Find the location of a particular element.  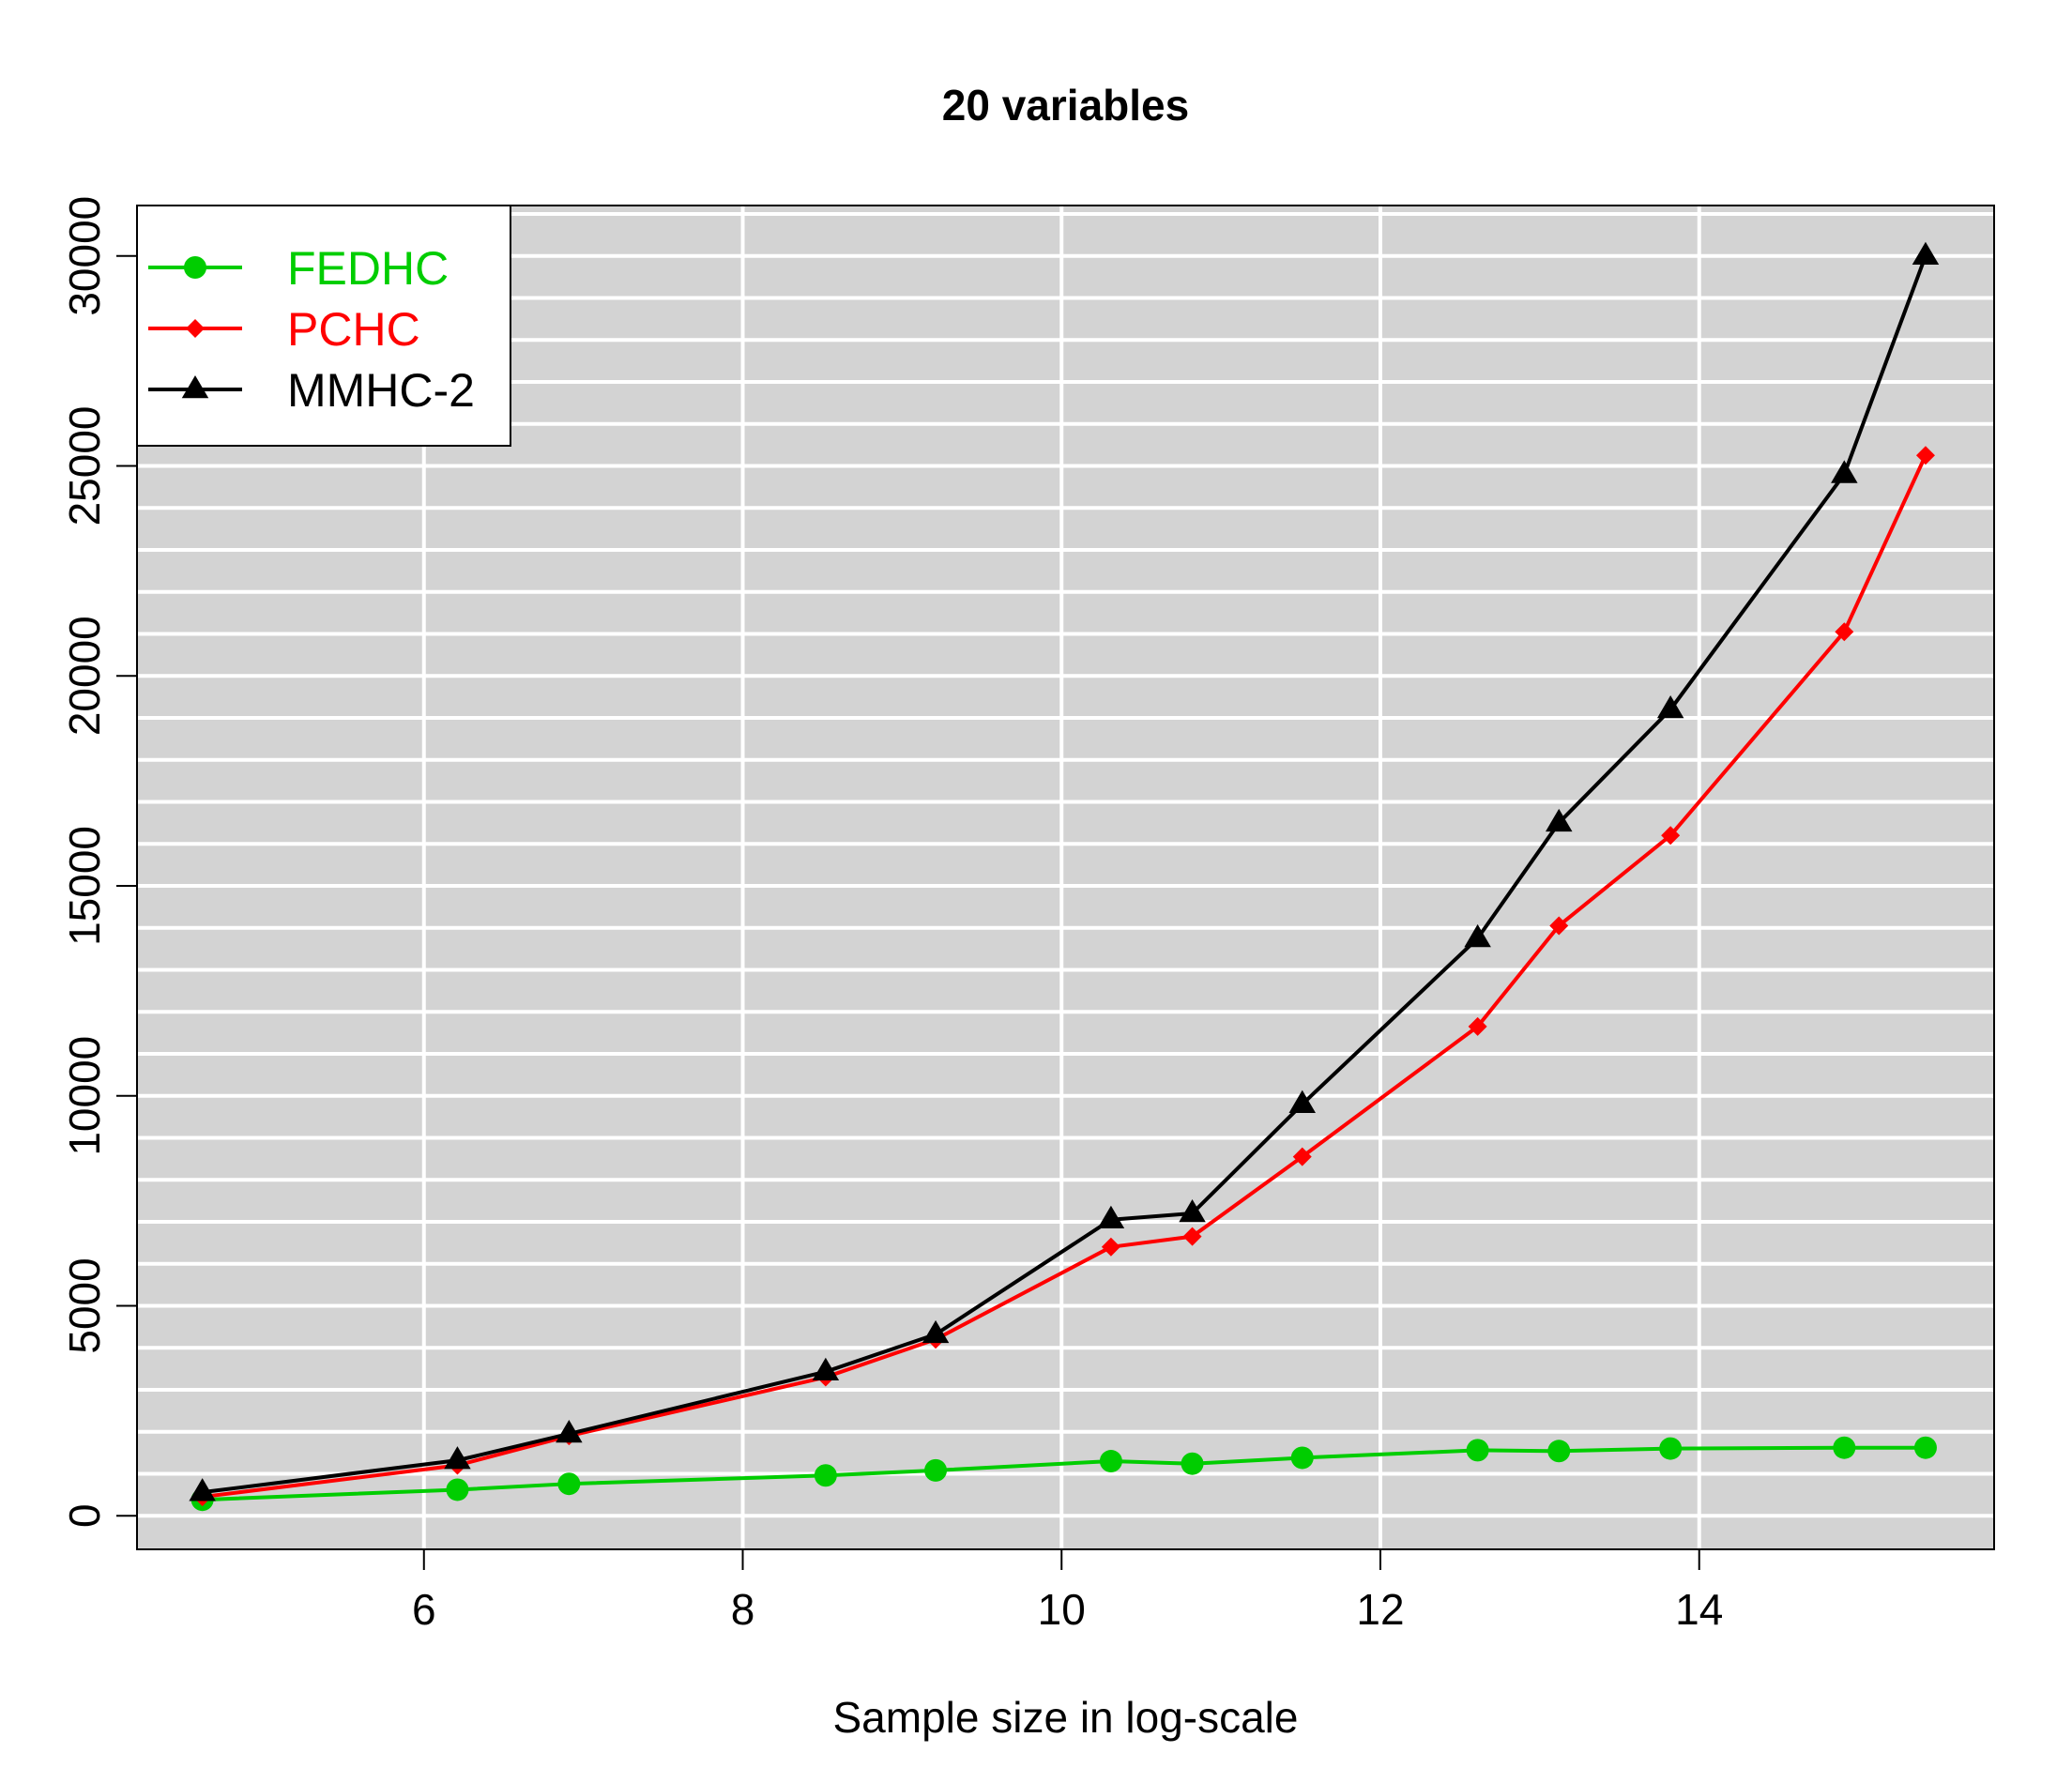

legend-label-mmhc-2: MMHC-2 is located at coordinates (381, 390).